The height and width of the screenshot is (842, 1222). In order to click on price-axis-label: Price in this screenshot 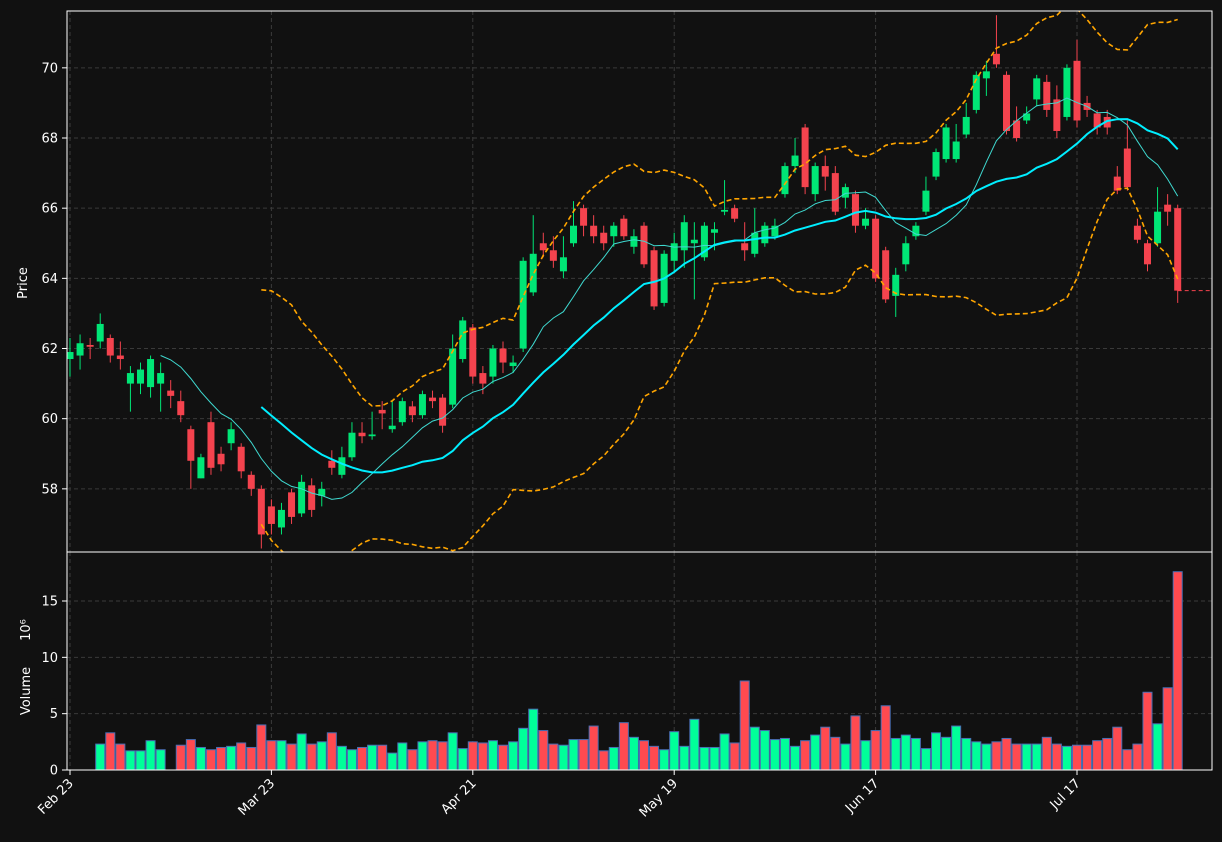, I will do `click(23, 283)`.